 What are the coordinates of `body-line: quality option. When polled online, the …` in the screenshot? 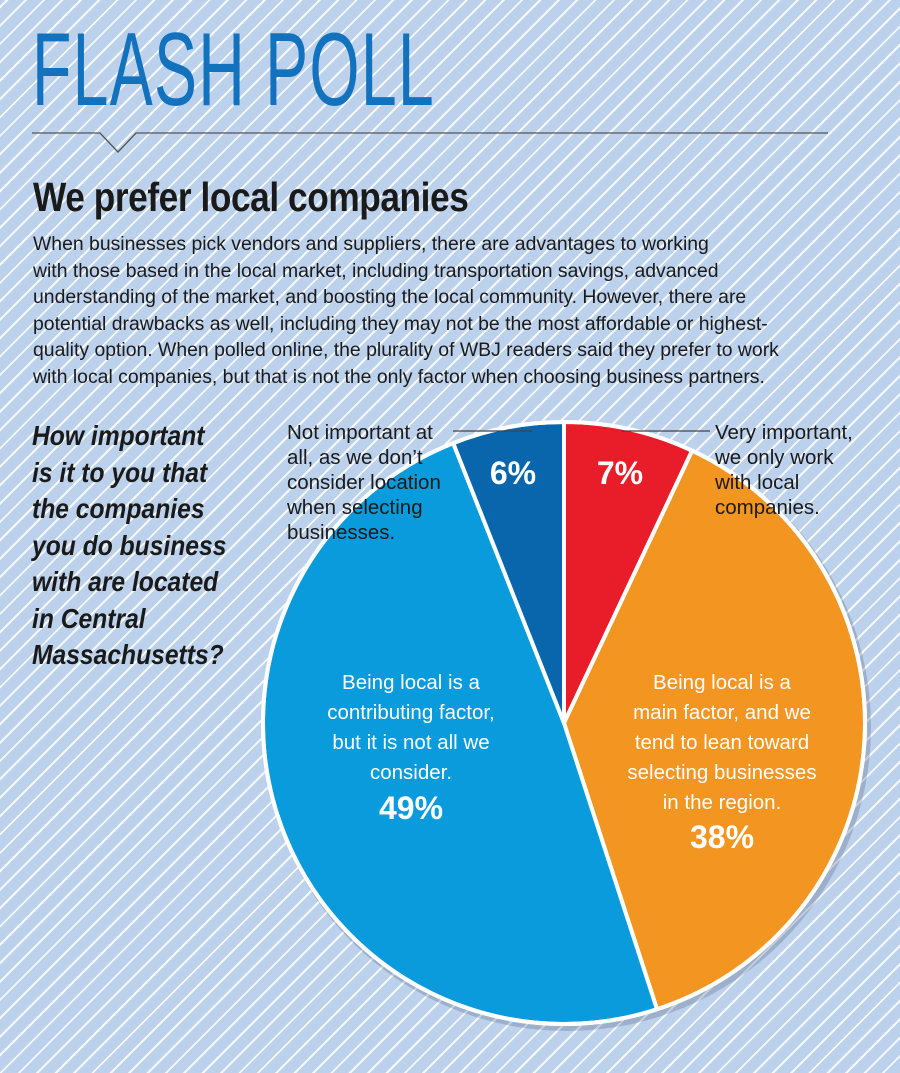 It's located at (406, 350).